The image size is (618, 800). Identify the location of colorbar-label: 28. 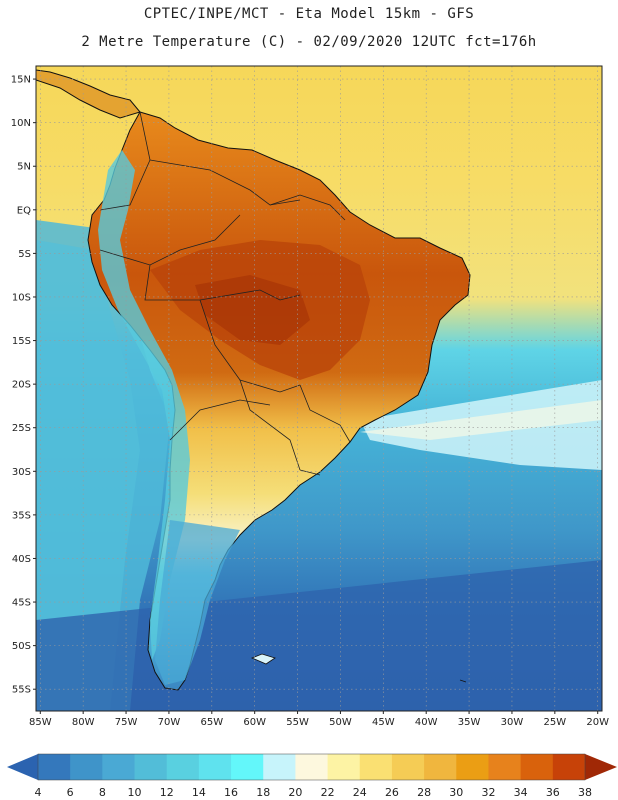
(424, 792).